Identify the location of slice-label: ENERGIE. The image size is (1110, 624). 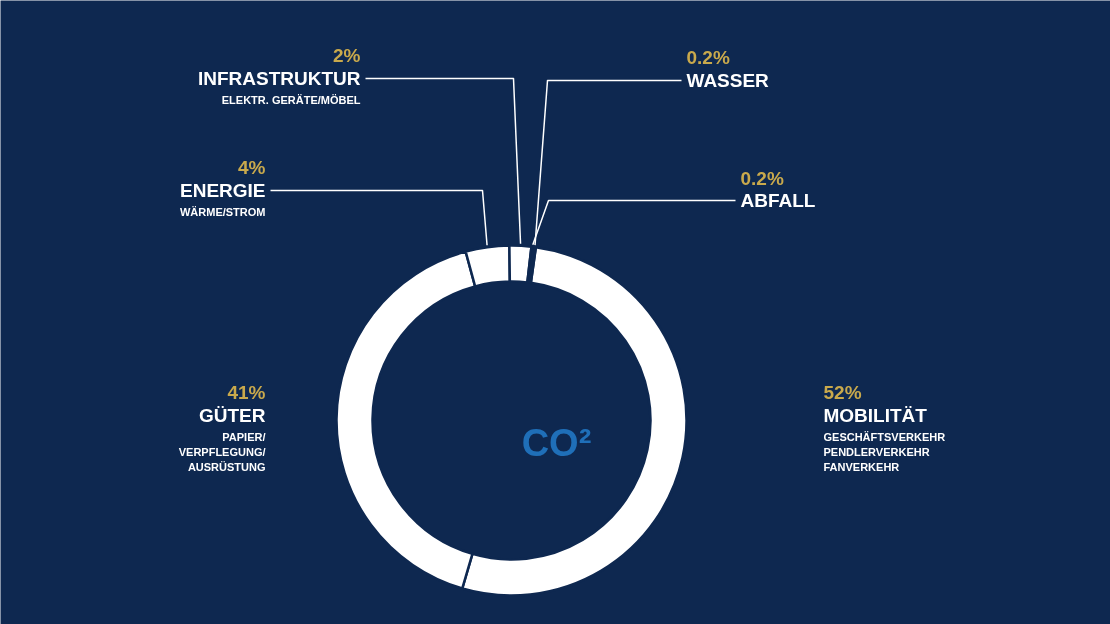
(222, 190).